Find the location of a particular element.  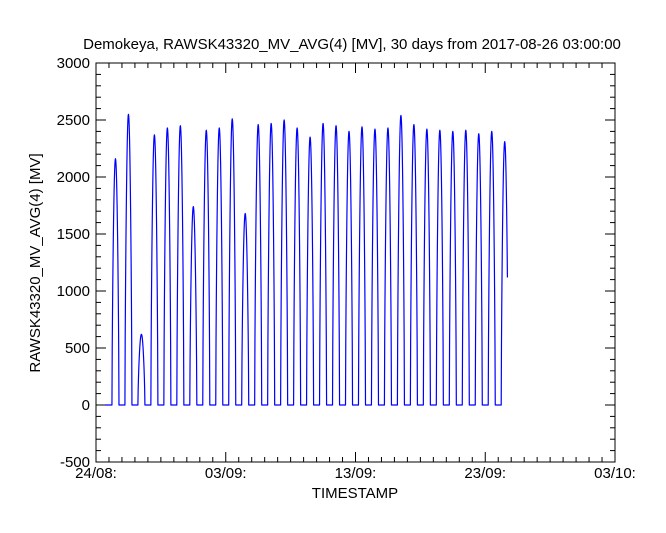

y-tick-labels: -500 0 500 1000 1500 2000 2500 3000 is located at coordinates (73, 263).